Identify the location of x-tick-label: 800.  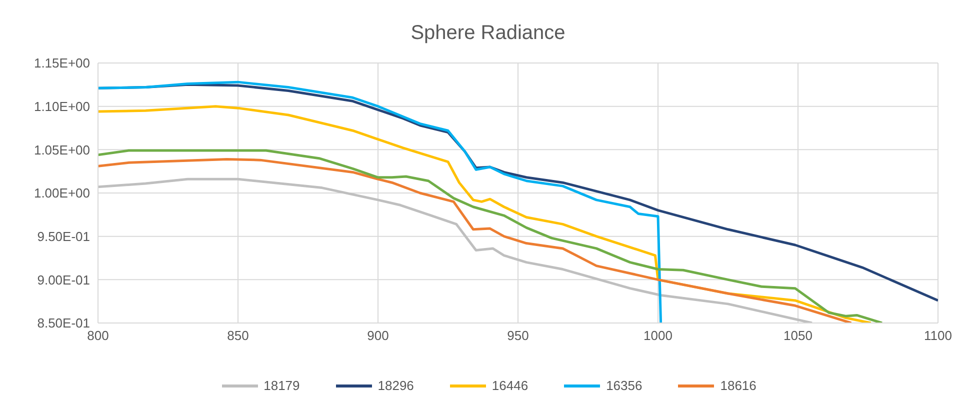
(98, 336).